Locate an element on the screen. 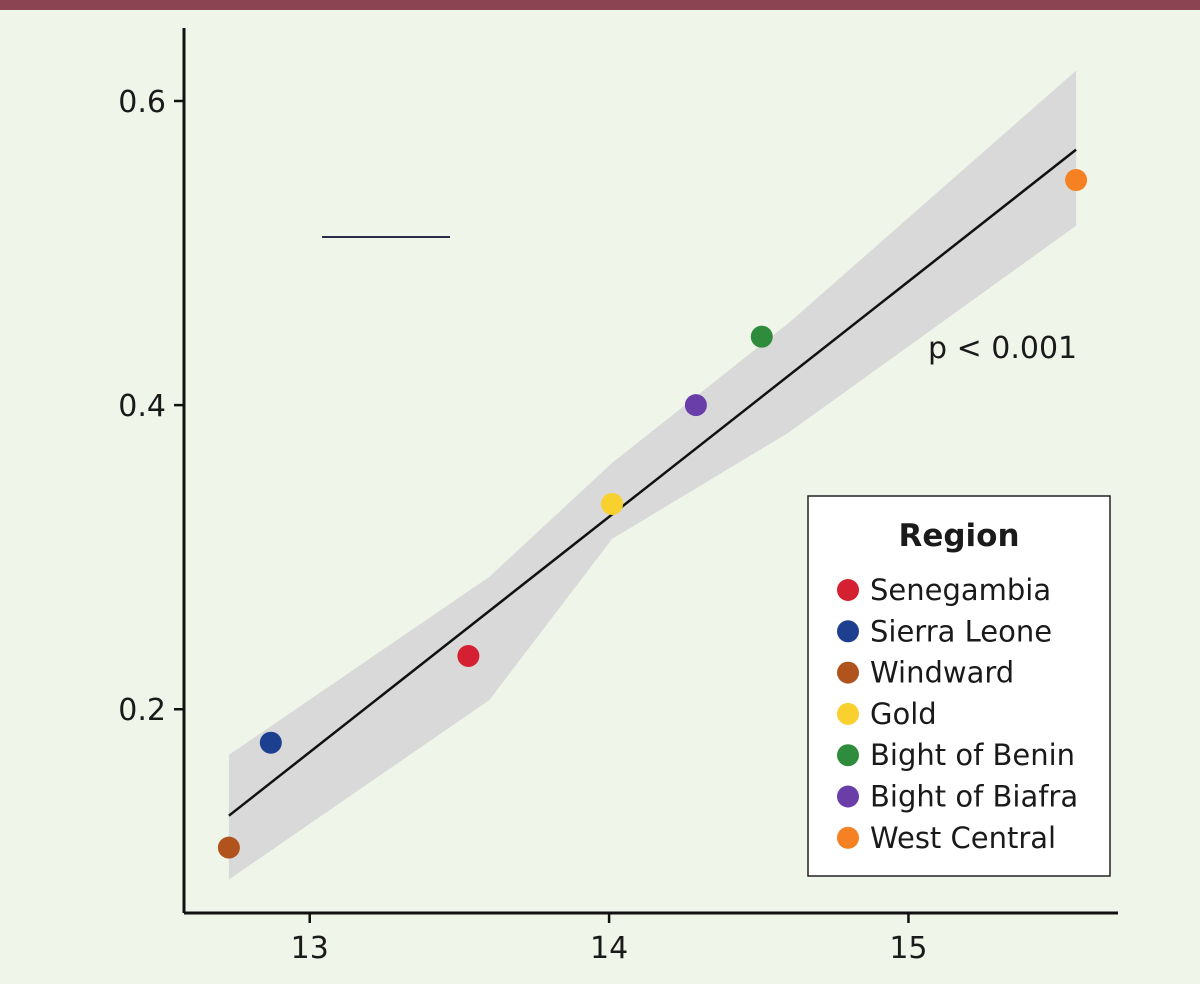 The image size is (1200, 984). legend-box is located at coordinates (959, 686).